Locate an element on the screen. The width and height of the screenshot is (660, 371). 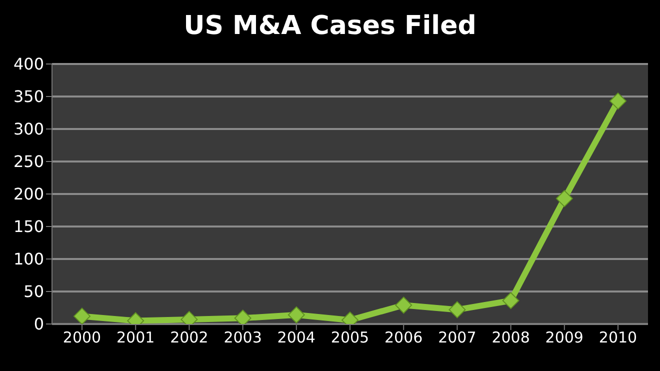
x-tick-label: 2005 is located at coordinates (350, 337).